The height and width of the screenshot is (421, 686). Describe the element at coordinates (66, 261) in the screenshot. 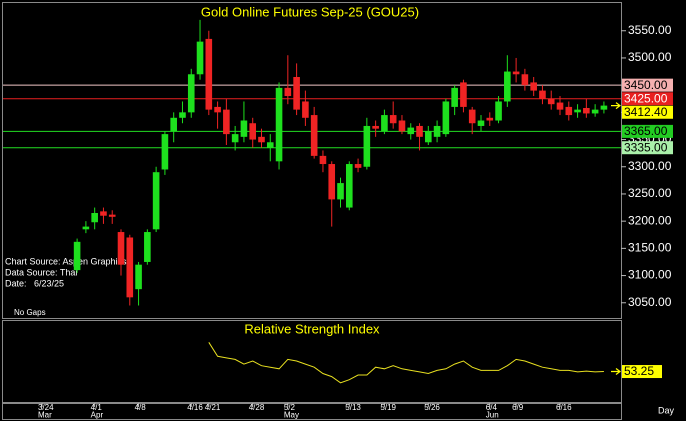

I see `note: Chart Source: Aspen Graphics` at that location.